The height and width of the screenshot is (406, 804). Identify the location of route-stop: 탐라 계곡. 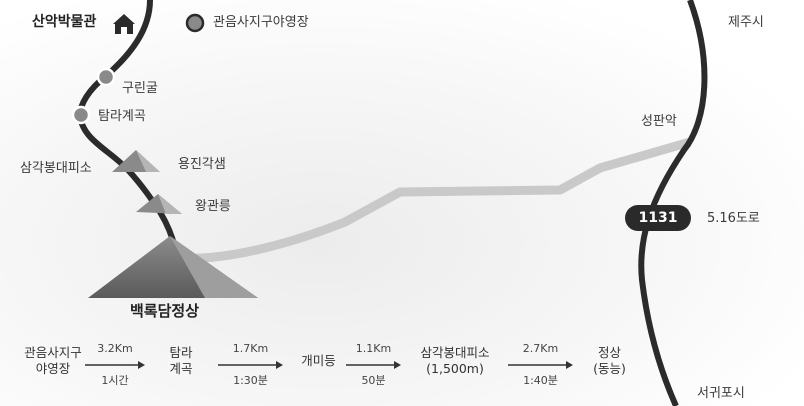
(181, 360).